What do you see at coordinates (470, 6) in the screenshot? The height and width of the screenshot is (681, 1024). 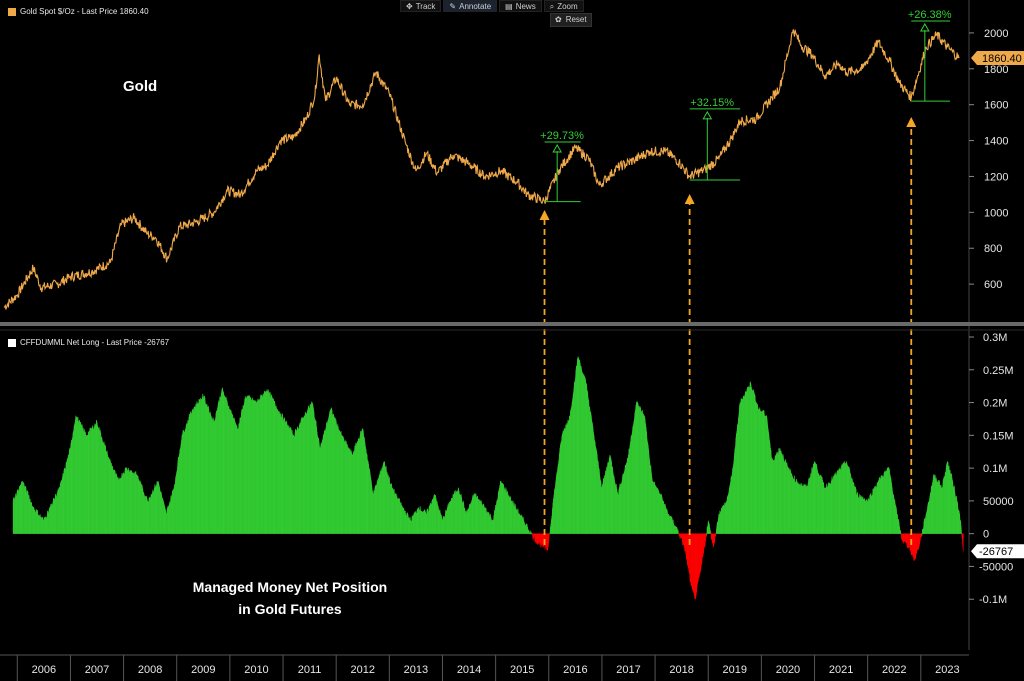 I see `annotate-button: ✎ Annotate` at bounding box center [470, 6].